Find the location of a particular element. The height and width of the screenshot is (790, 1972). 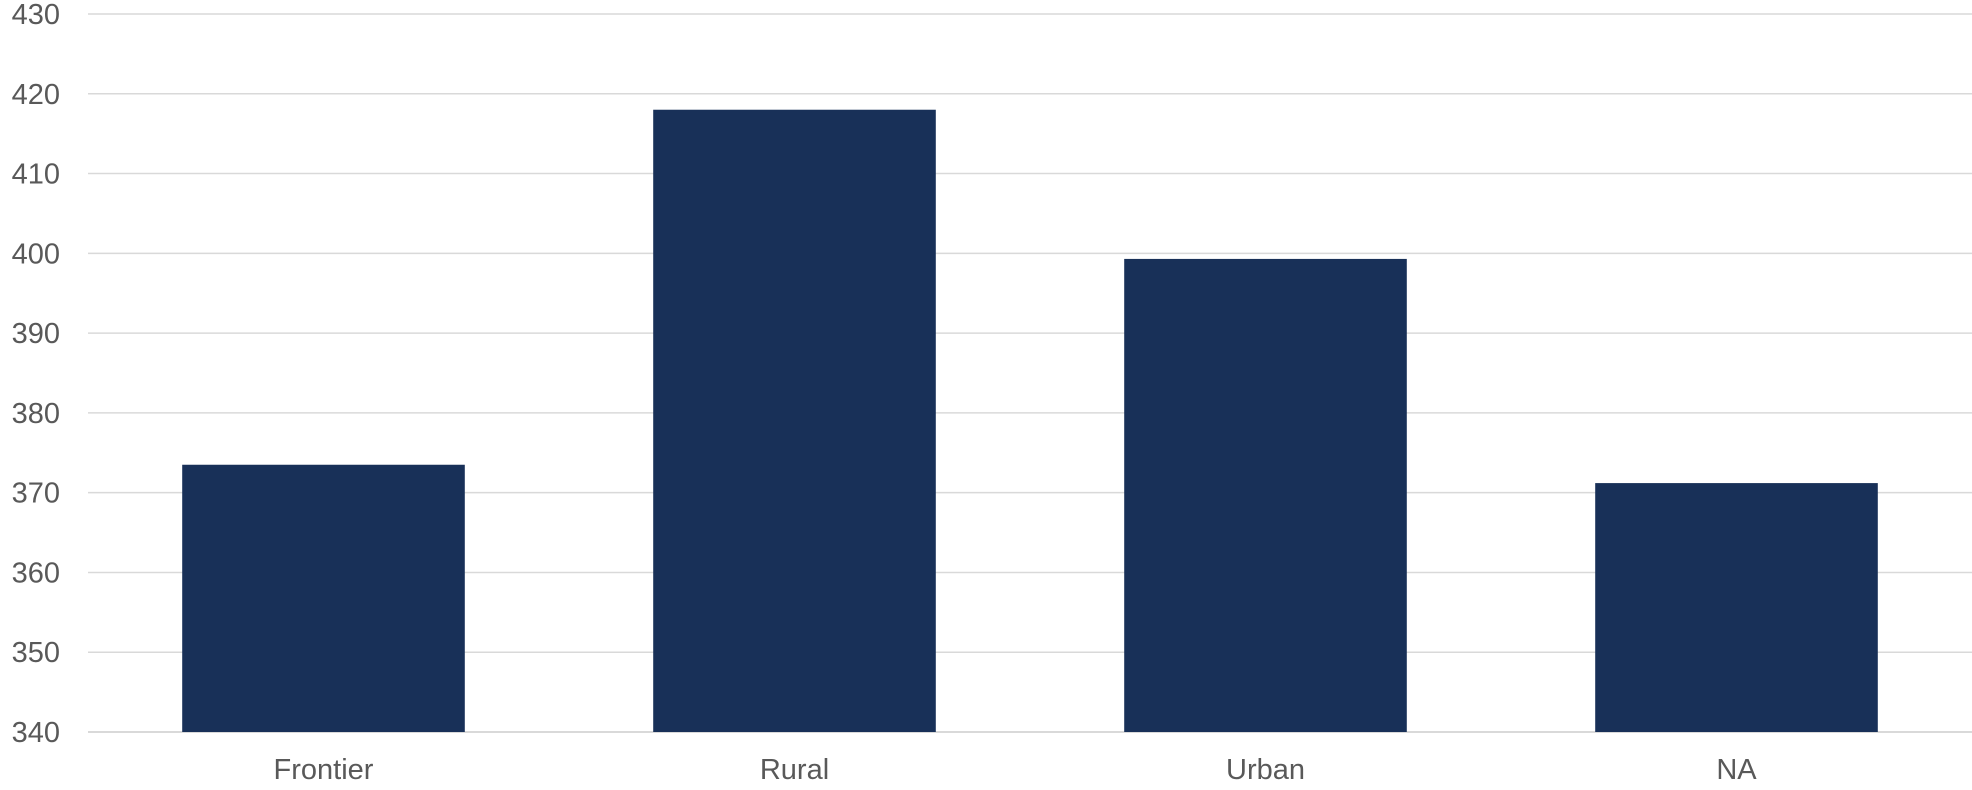

bar-frontier is located at coordinates (323, 598).